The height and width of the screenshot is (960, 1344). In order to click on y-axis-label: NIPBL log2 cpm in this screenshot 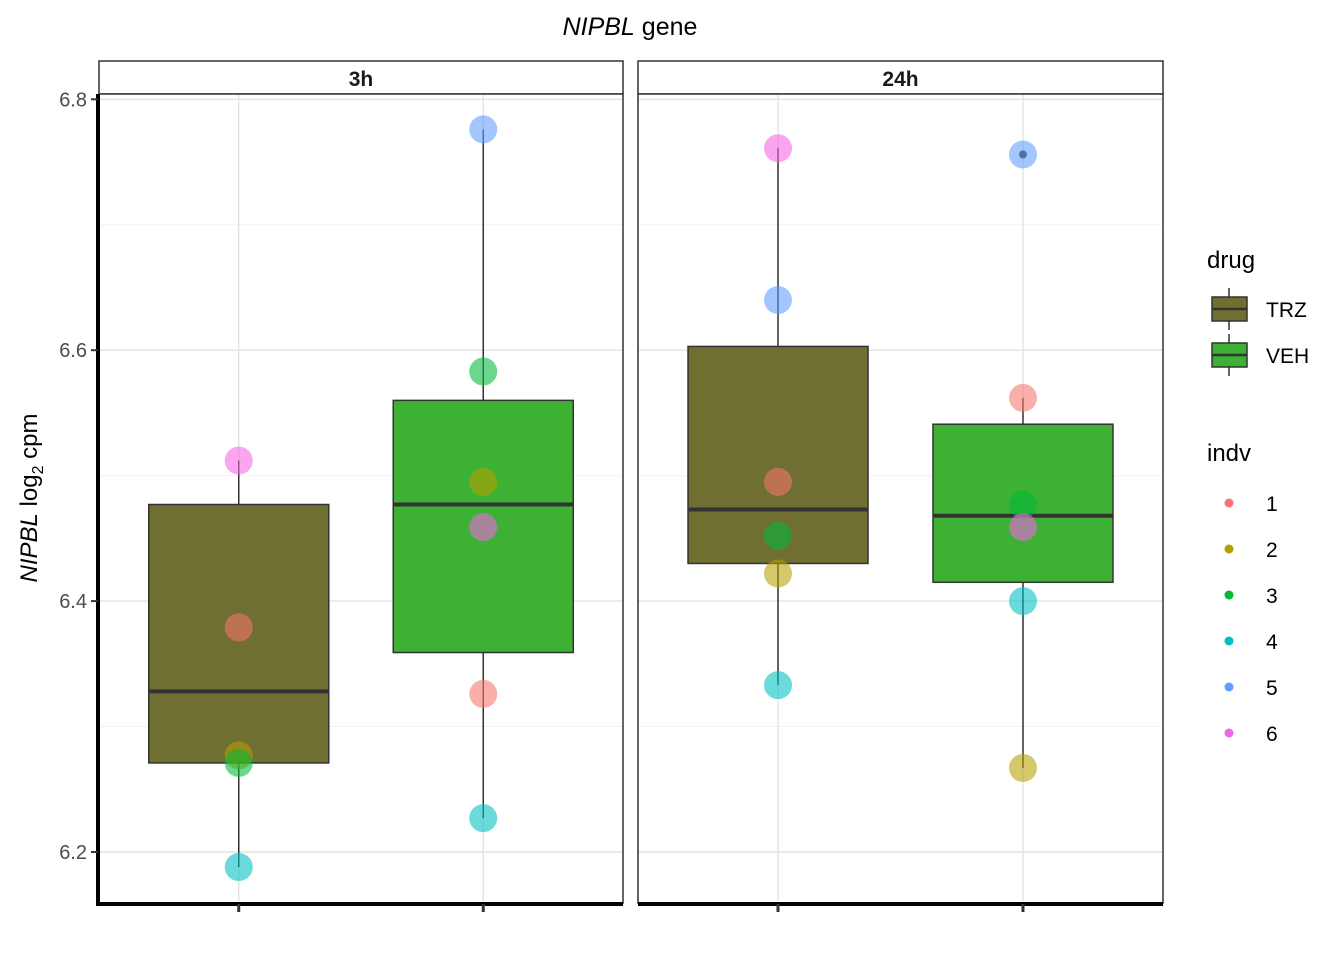, I will do `click(31, 498)`.